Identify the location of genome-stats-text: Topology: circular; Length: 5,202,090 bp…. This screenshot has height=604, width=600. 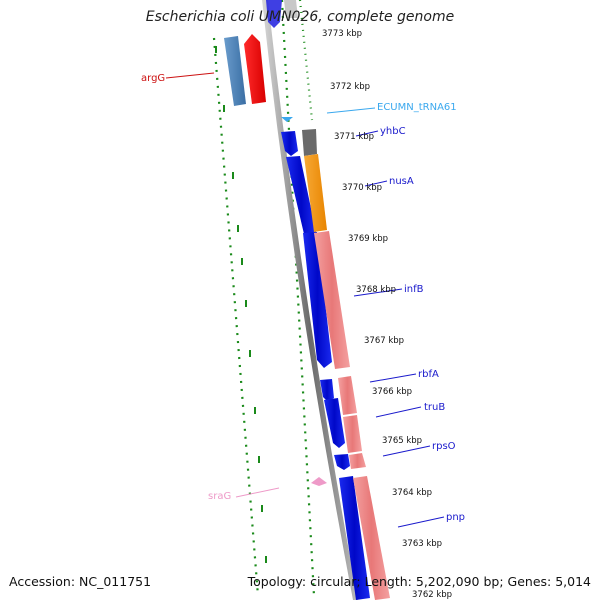
(419, 581).